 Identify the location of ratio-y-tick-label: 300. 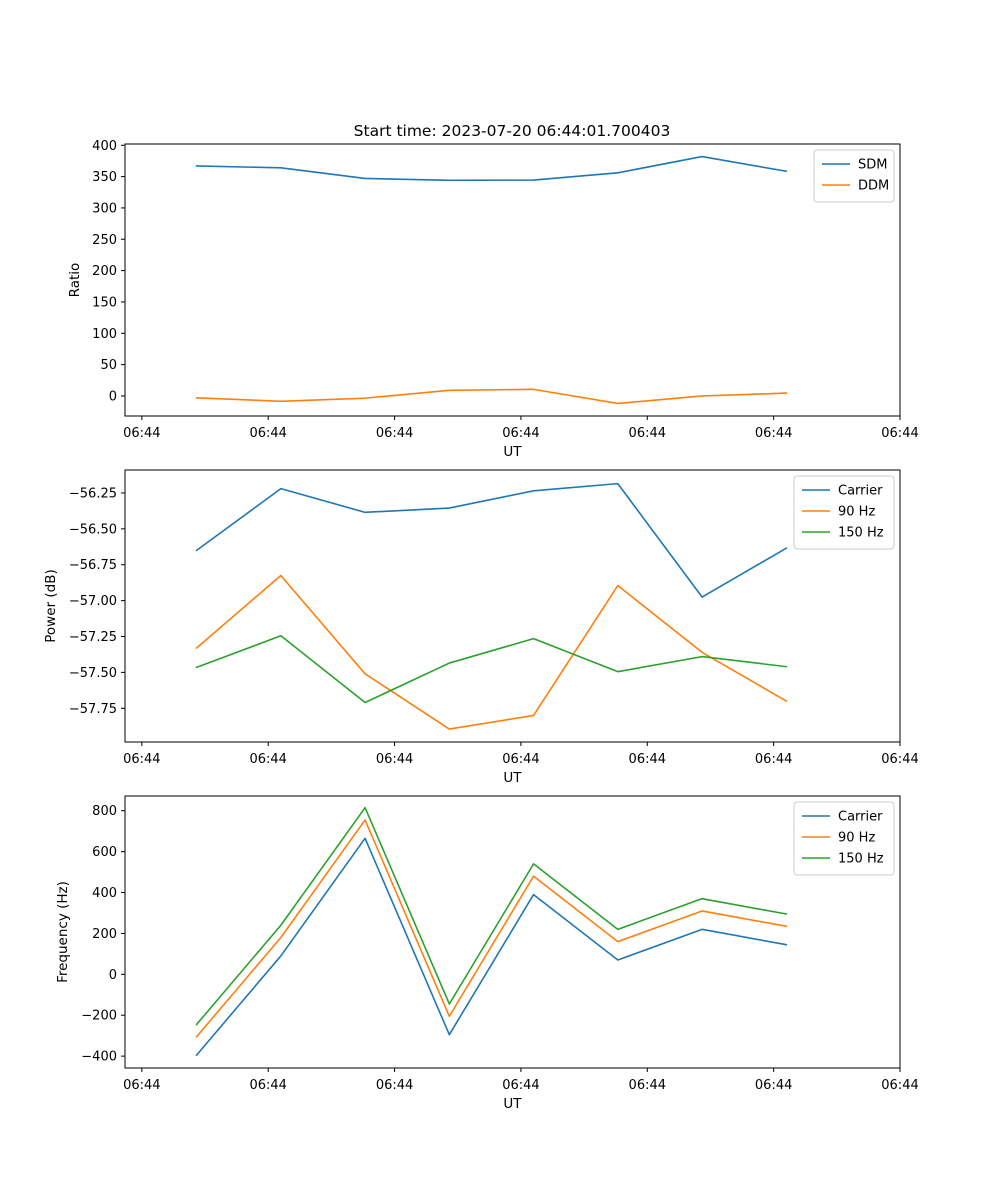
(104, 208).